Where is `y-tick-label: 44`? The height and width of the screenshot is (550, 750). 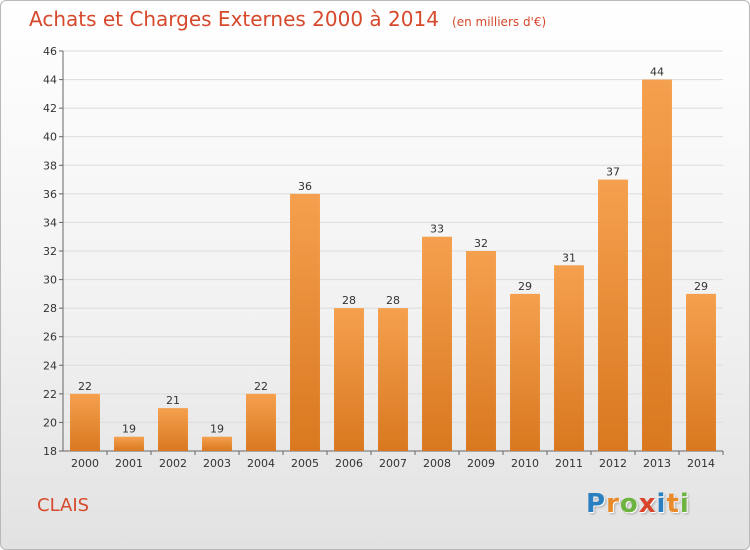 y-tick-label: 44 is located at coordinates (50, 80).